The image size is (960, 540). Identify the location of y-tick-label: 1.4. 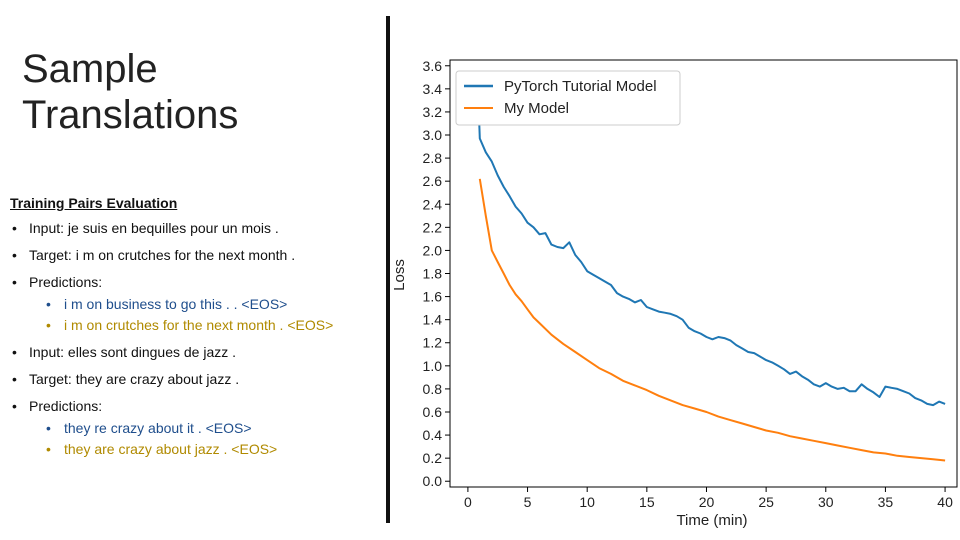
(433, 320).